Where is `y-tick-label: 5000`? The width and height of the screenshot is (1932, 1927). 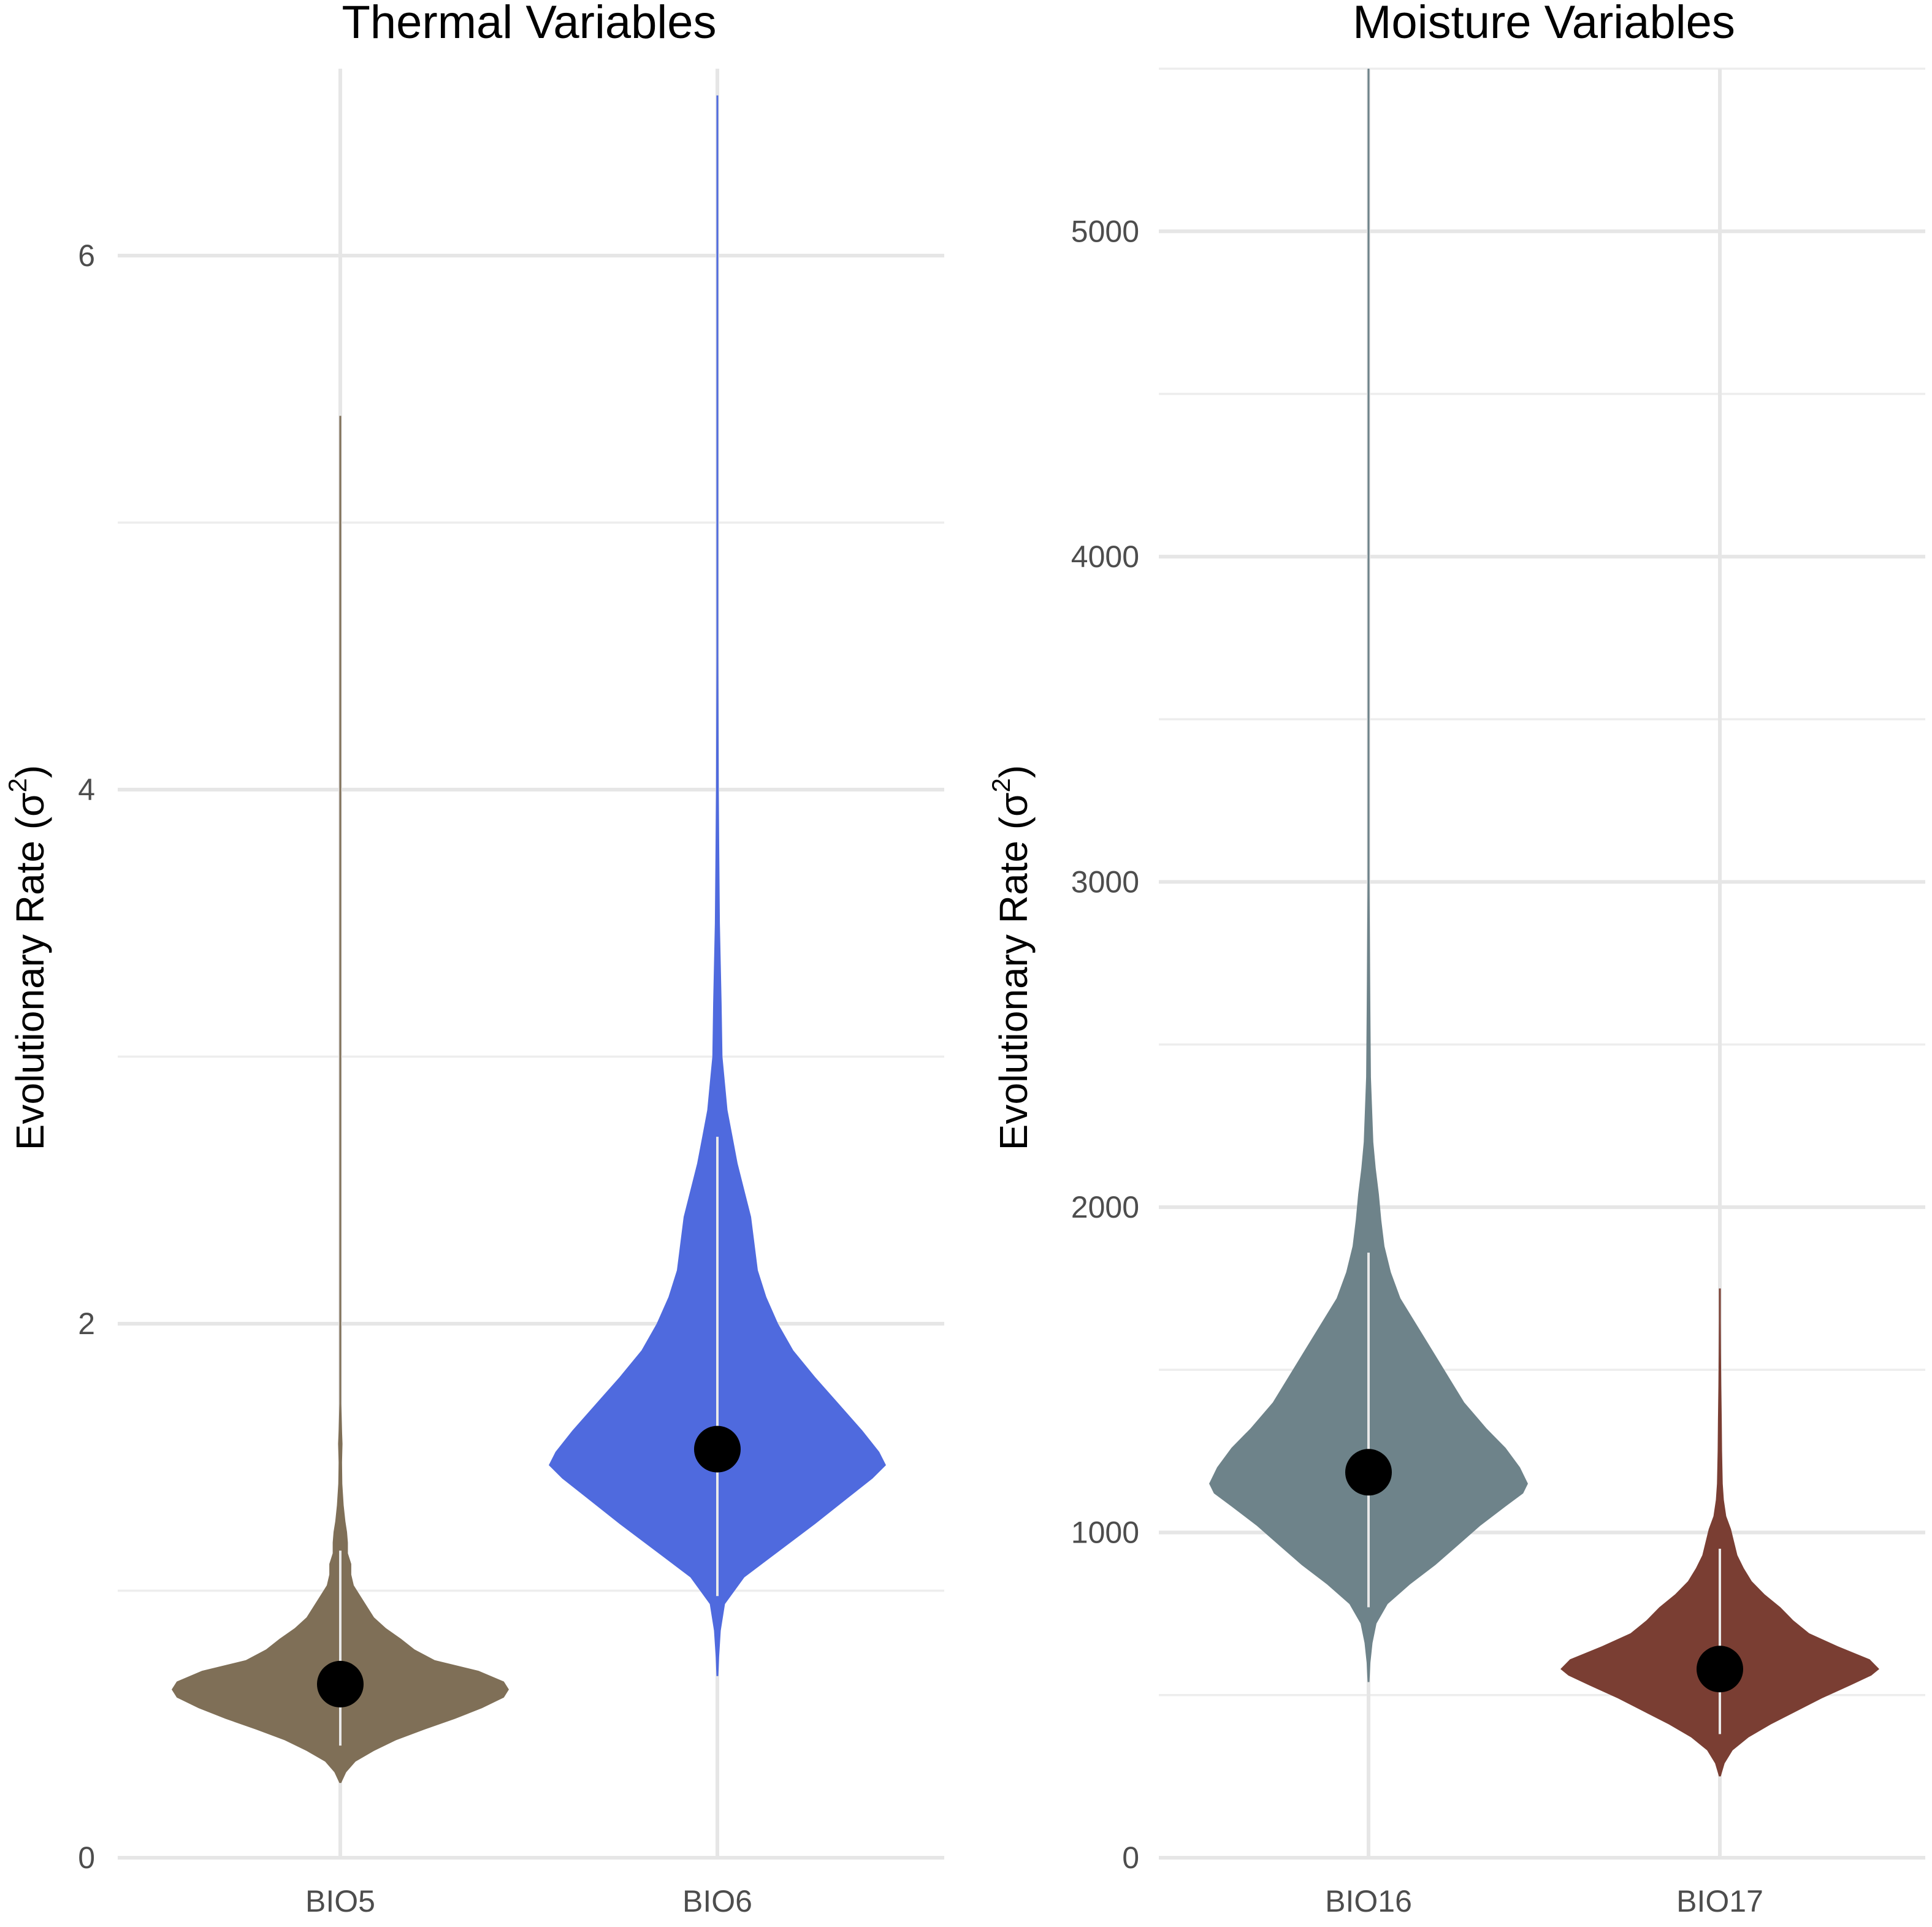 y-tick-label: 5000 is located at coordinates (1105, 231).